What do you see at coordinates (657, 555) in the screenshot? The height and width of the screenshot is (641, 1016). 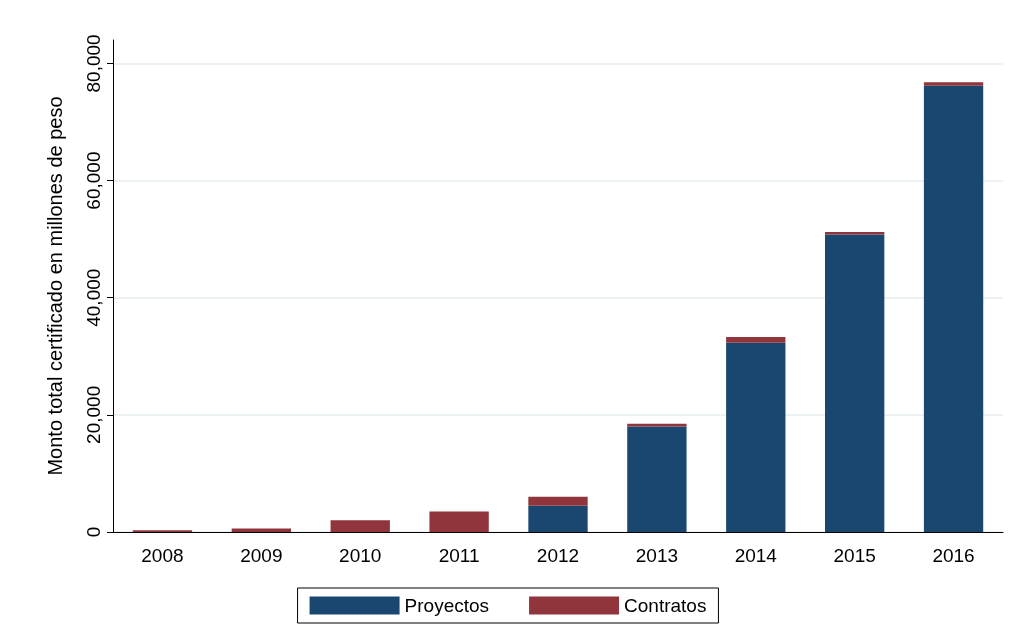 I see `x-tick-label: 2013` at bounding box center [657, 555].